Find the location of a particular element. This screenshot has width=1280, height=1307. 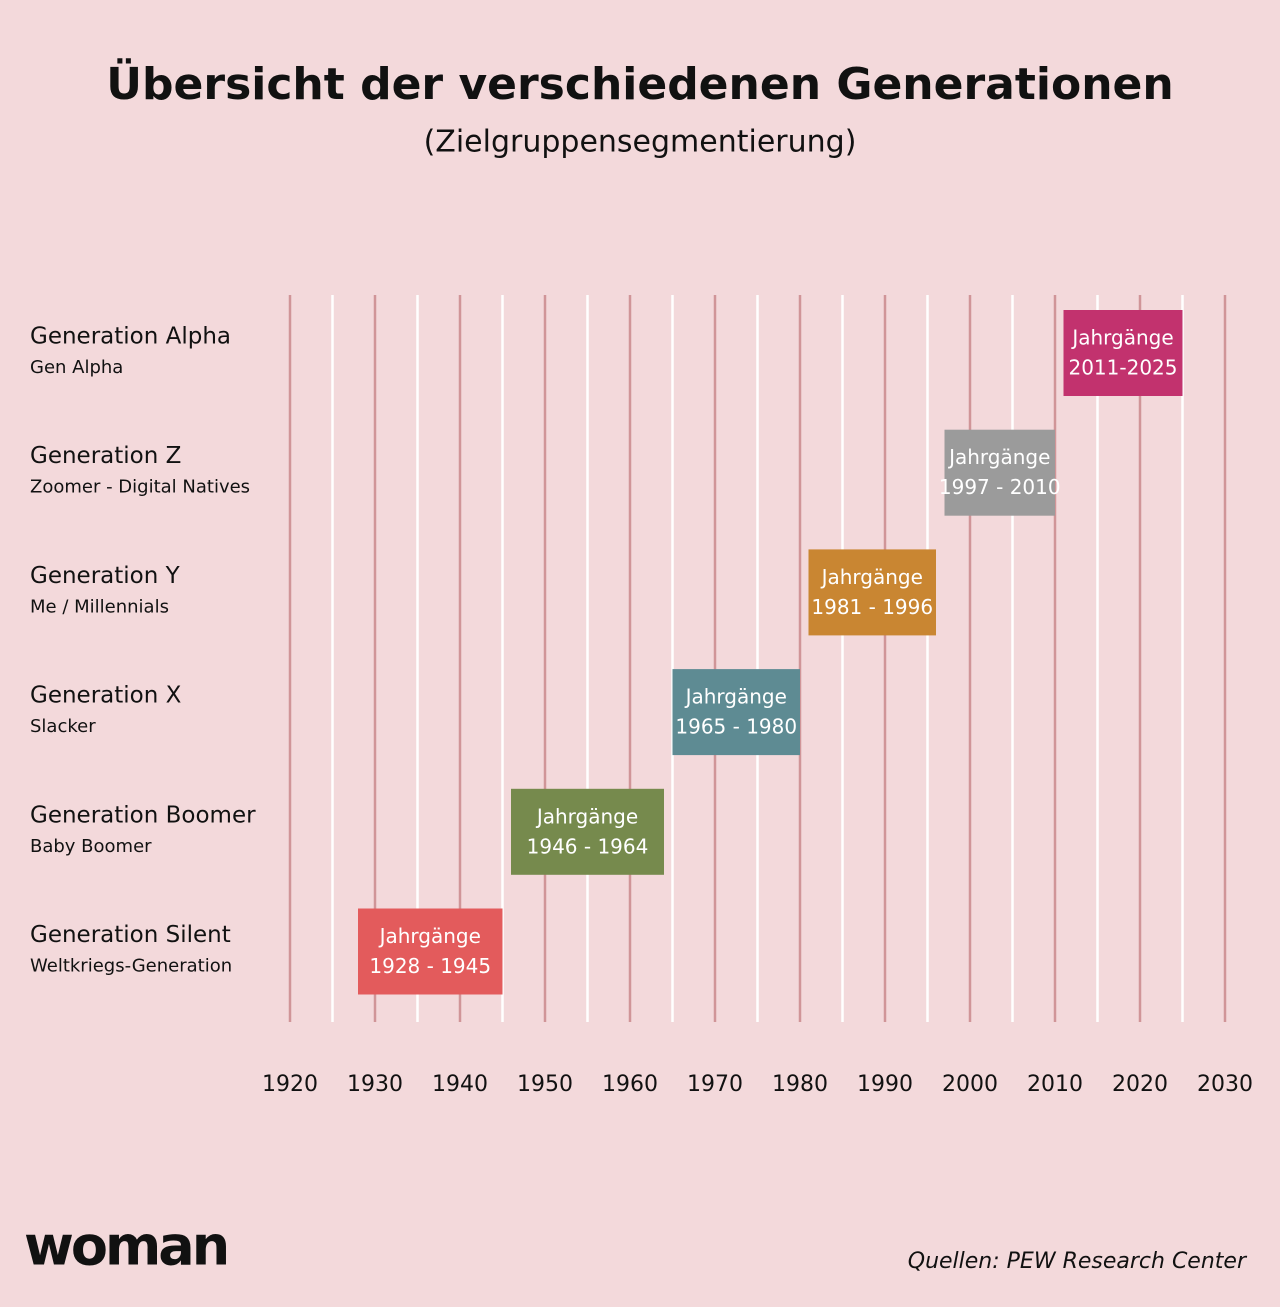

bar-label: 1946 - 1964 is located at coordinates (588, 846).